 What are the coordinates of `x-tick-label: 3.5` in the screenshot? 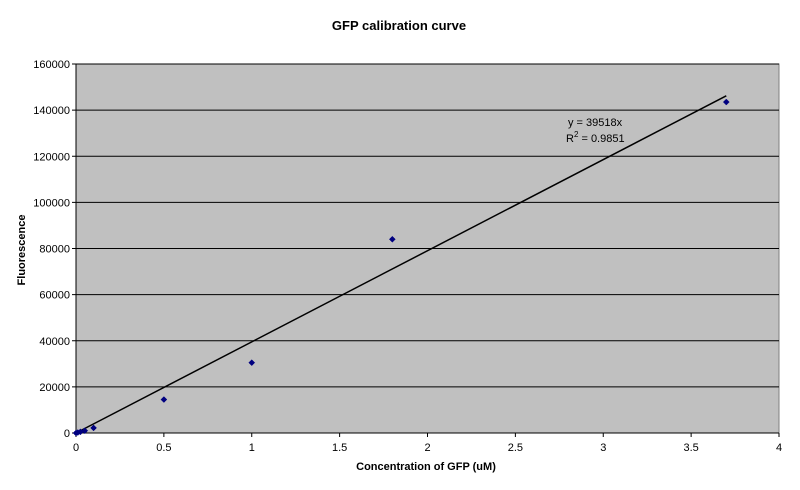 It's located at (690, 448).